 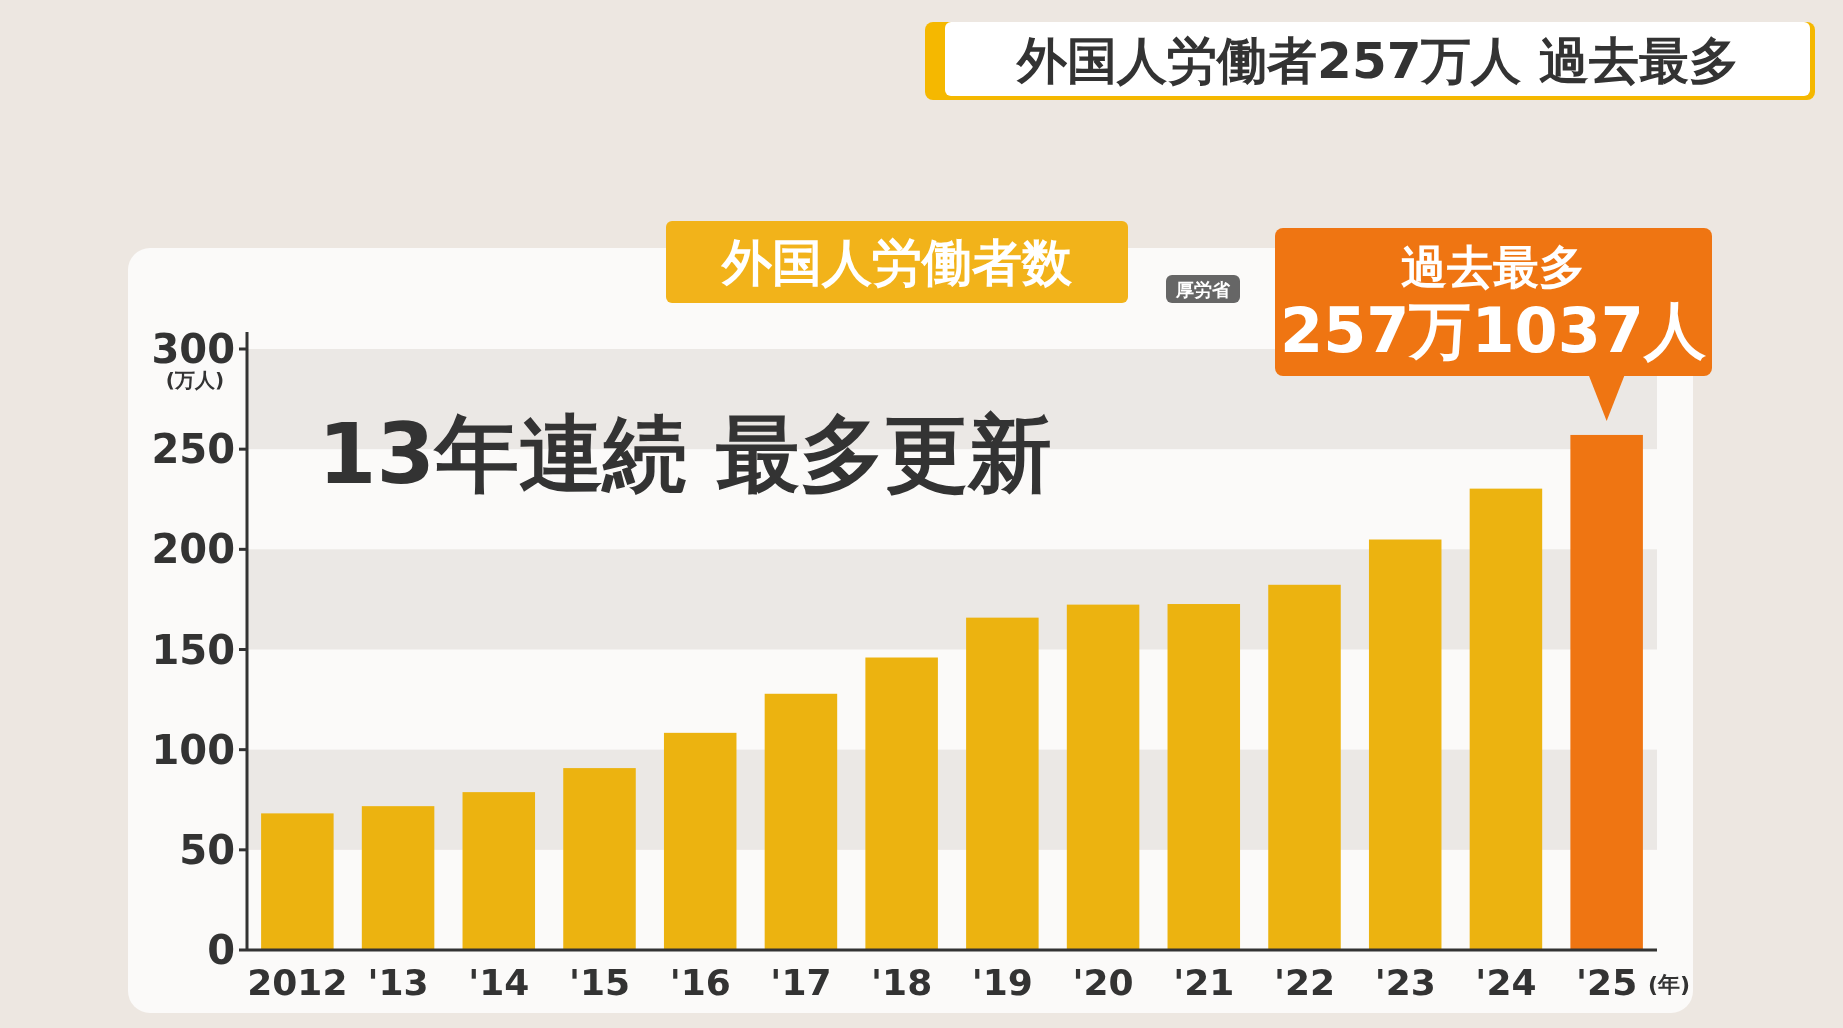 What do you see at coordinates (801, 982) in the screenshot?
I see `x-tick-label: '17` at bounding box center [801, 982].